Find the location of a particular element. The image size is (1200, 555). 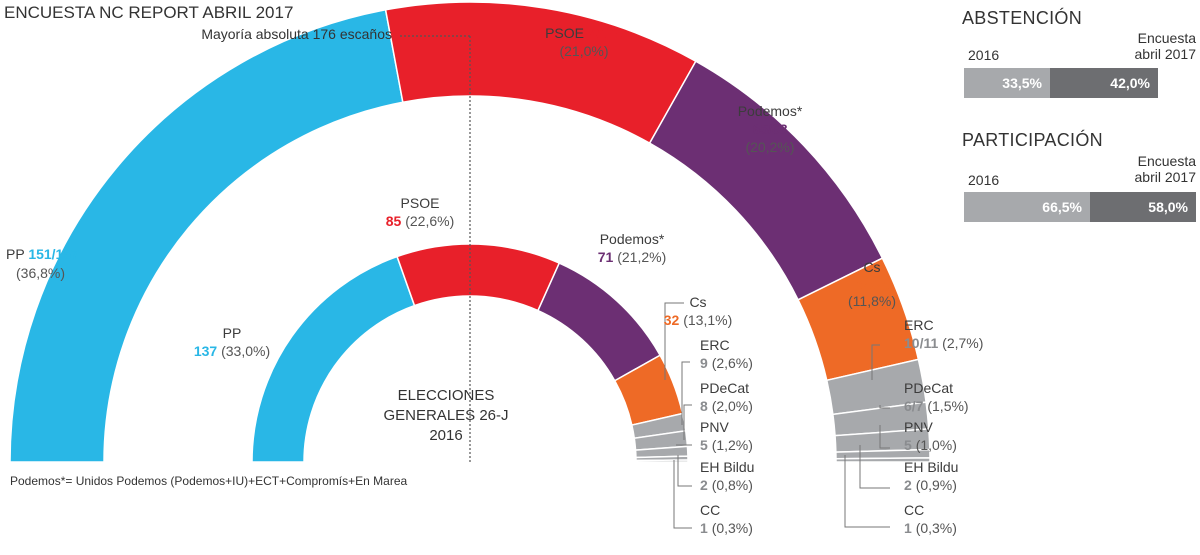

inner-leader-erc is located at coordinates (685, 393).